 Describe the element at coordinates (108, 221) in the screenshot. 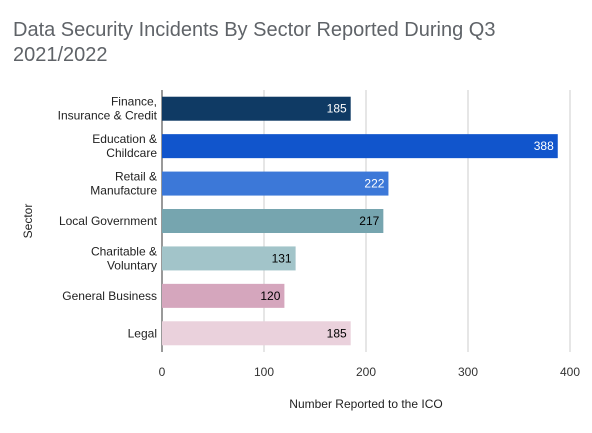

I see `category-label: Local Government` at that location.